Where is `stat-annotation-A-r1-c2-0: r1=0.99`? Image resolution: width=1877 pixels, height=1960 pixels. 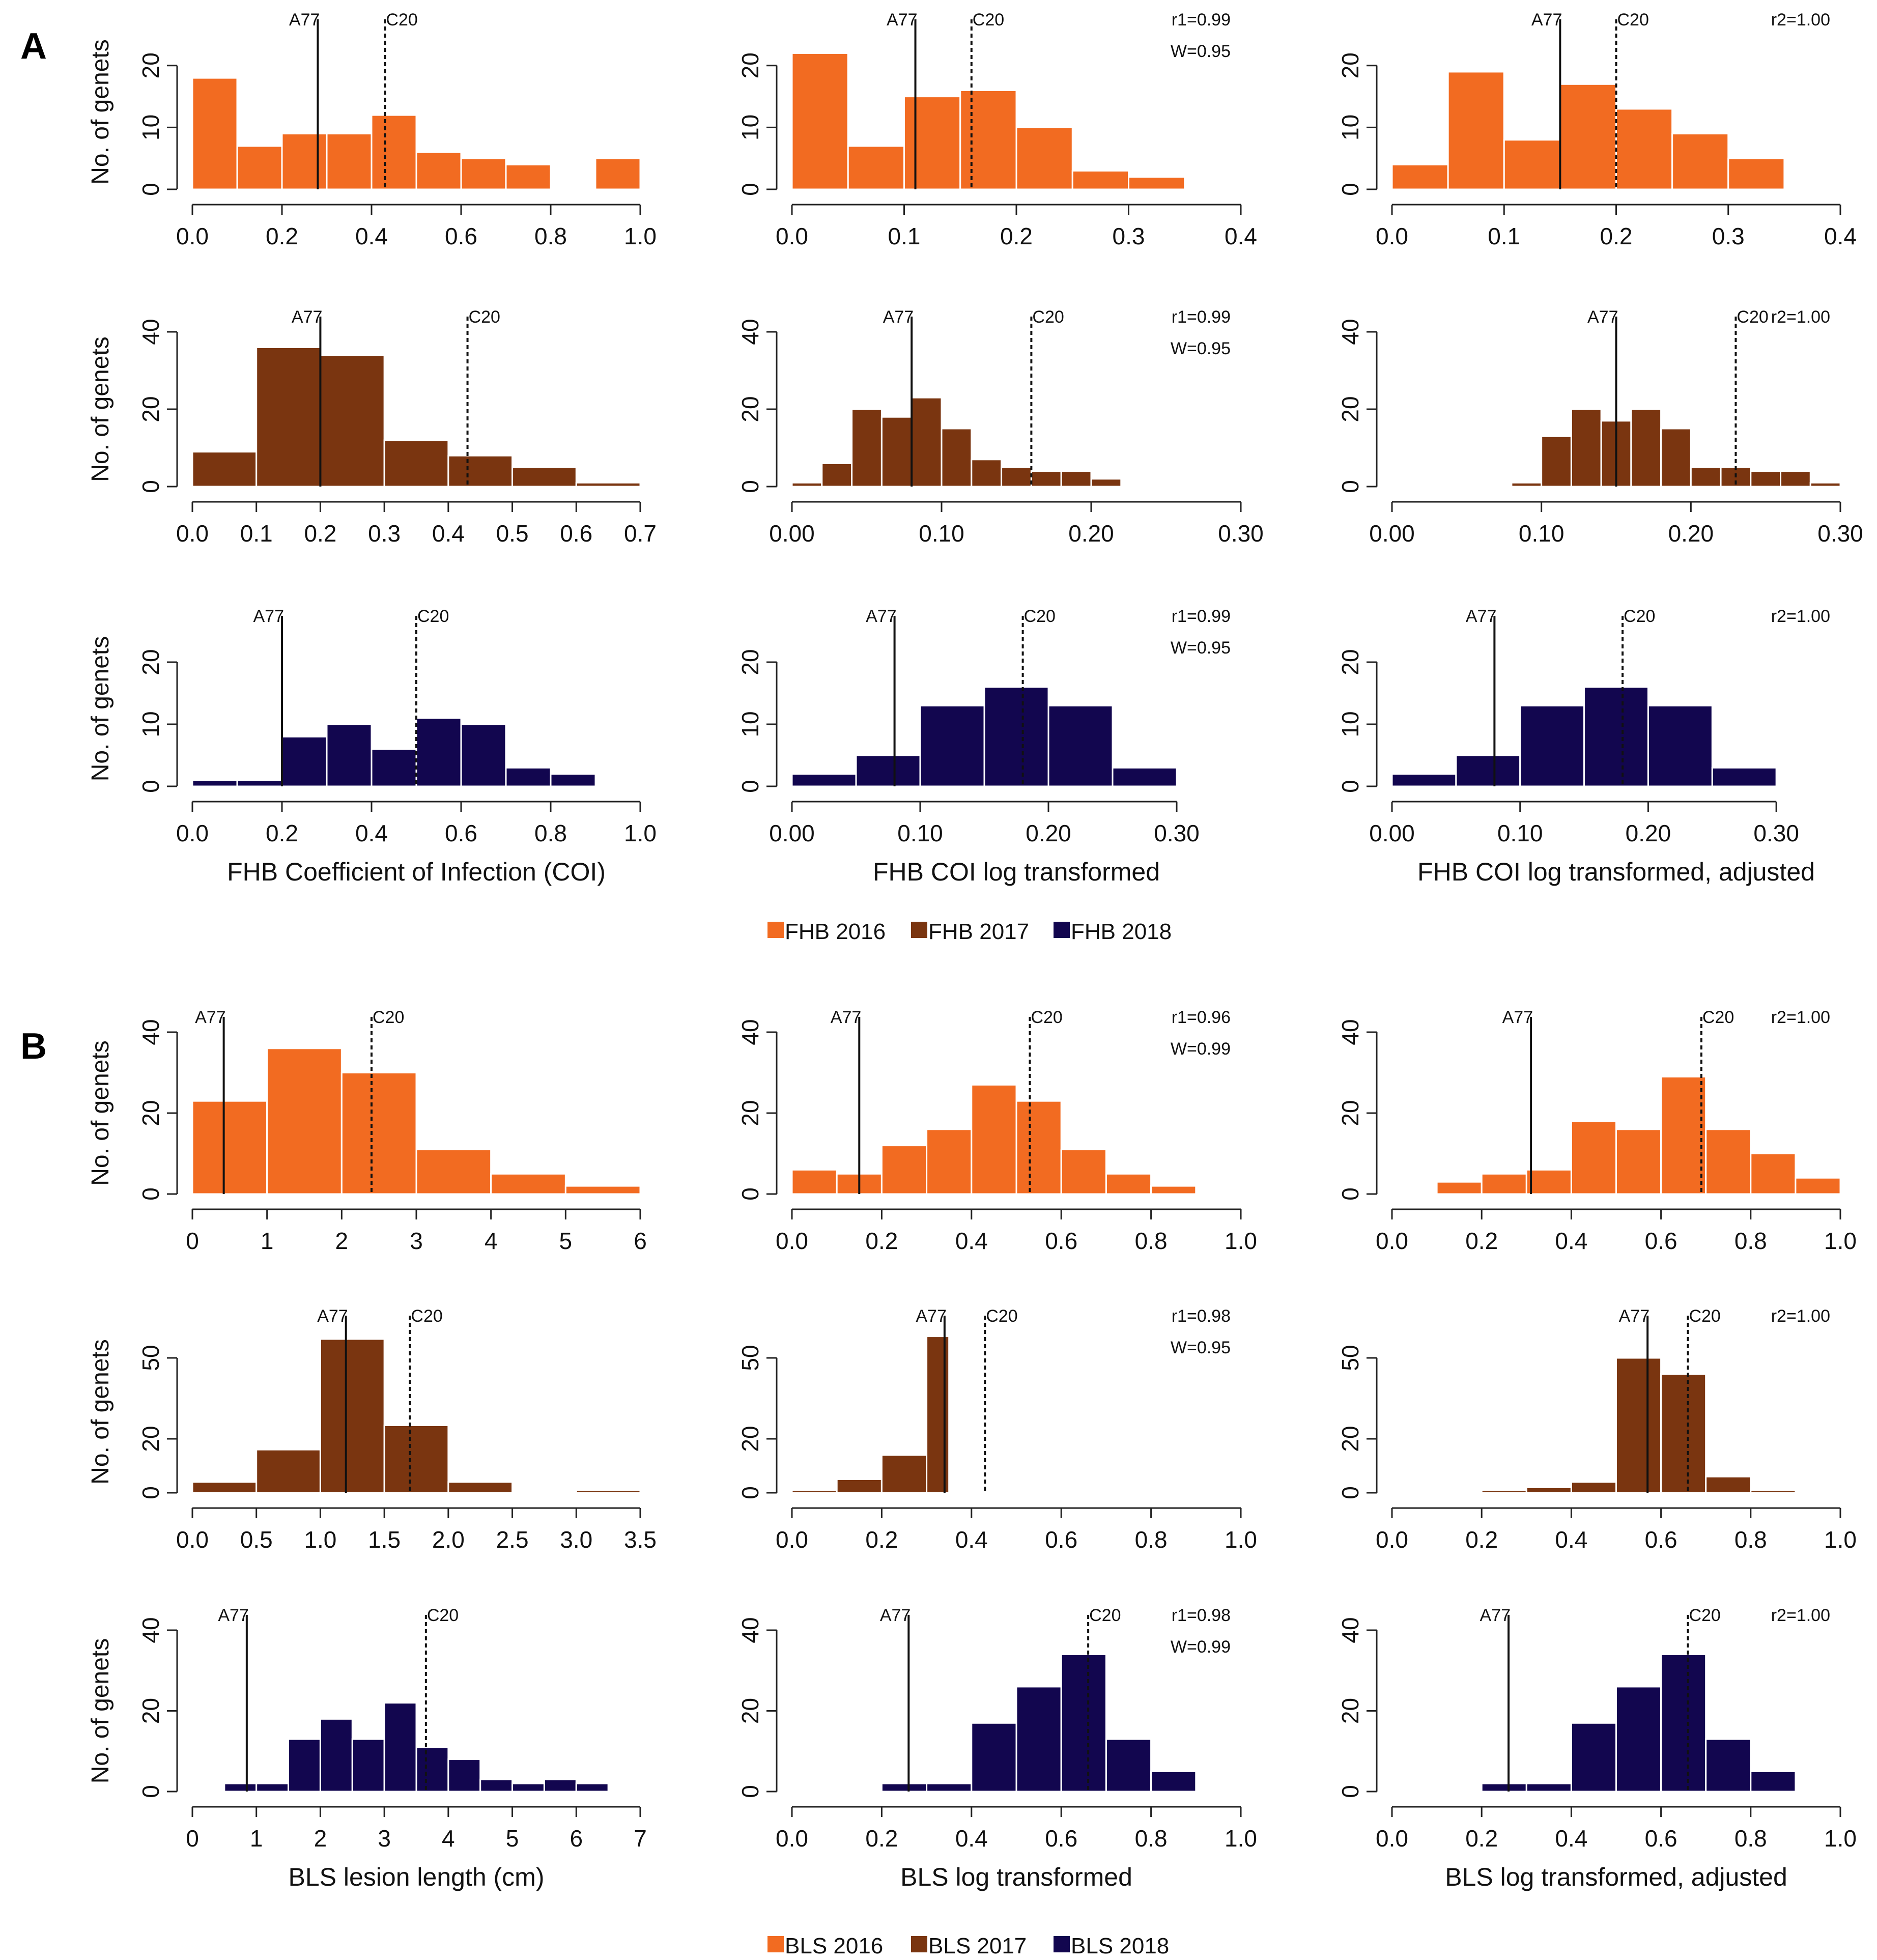
stat-annotation-A-r1-c2-0: r1=0.99 is located at coordinates (1201, 20).